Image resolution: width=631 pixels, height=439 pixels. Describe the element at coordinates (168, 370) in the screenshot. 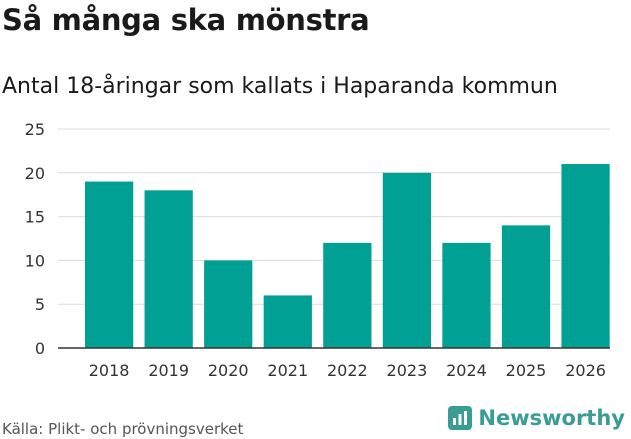

I see `x-tick-label: 2019` at that location.